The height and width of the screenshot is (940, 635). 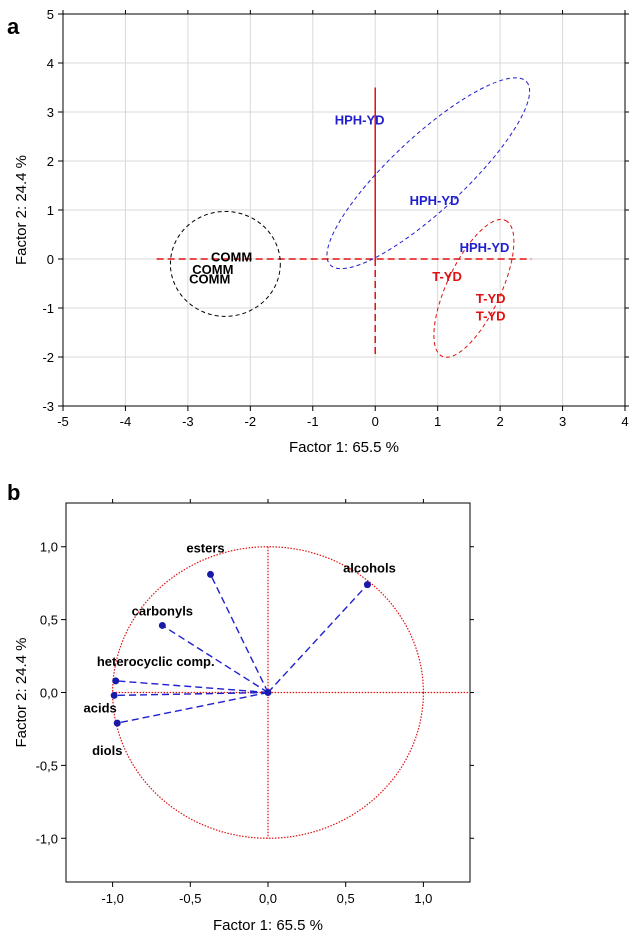 I want to click on x-tick-label: 0,5, so click(x=346, y=898).